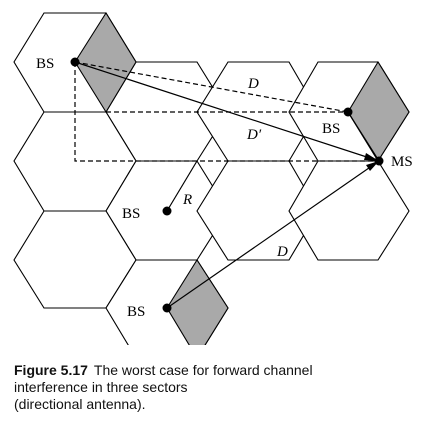  I want to click on caption-line-3: (directional antenna)., so click(80, 404).